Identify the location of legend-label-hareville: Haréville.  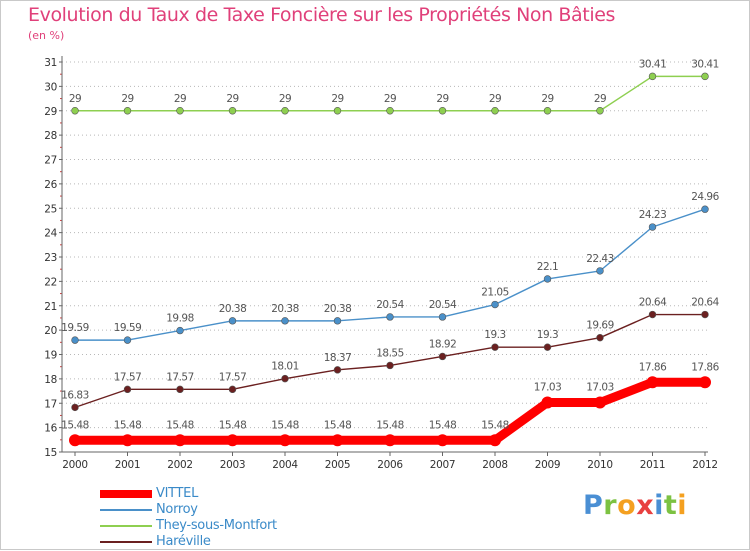
(183, 541).